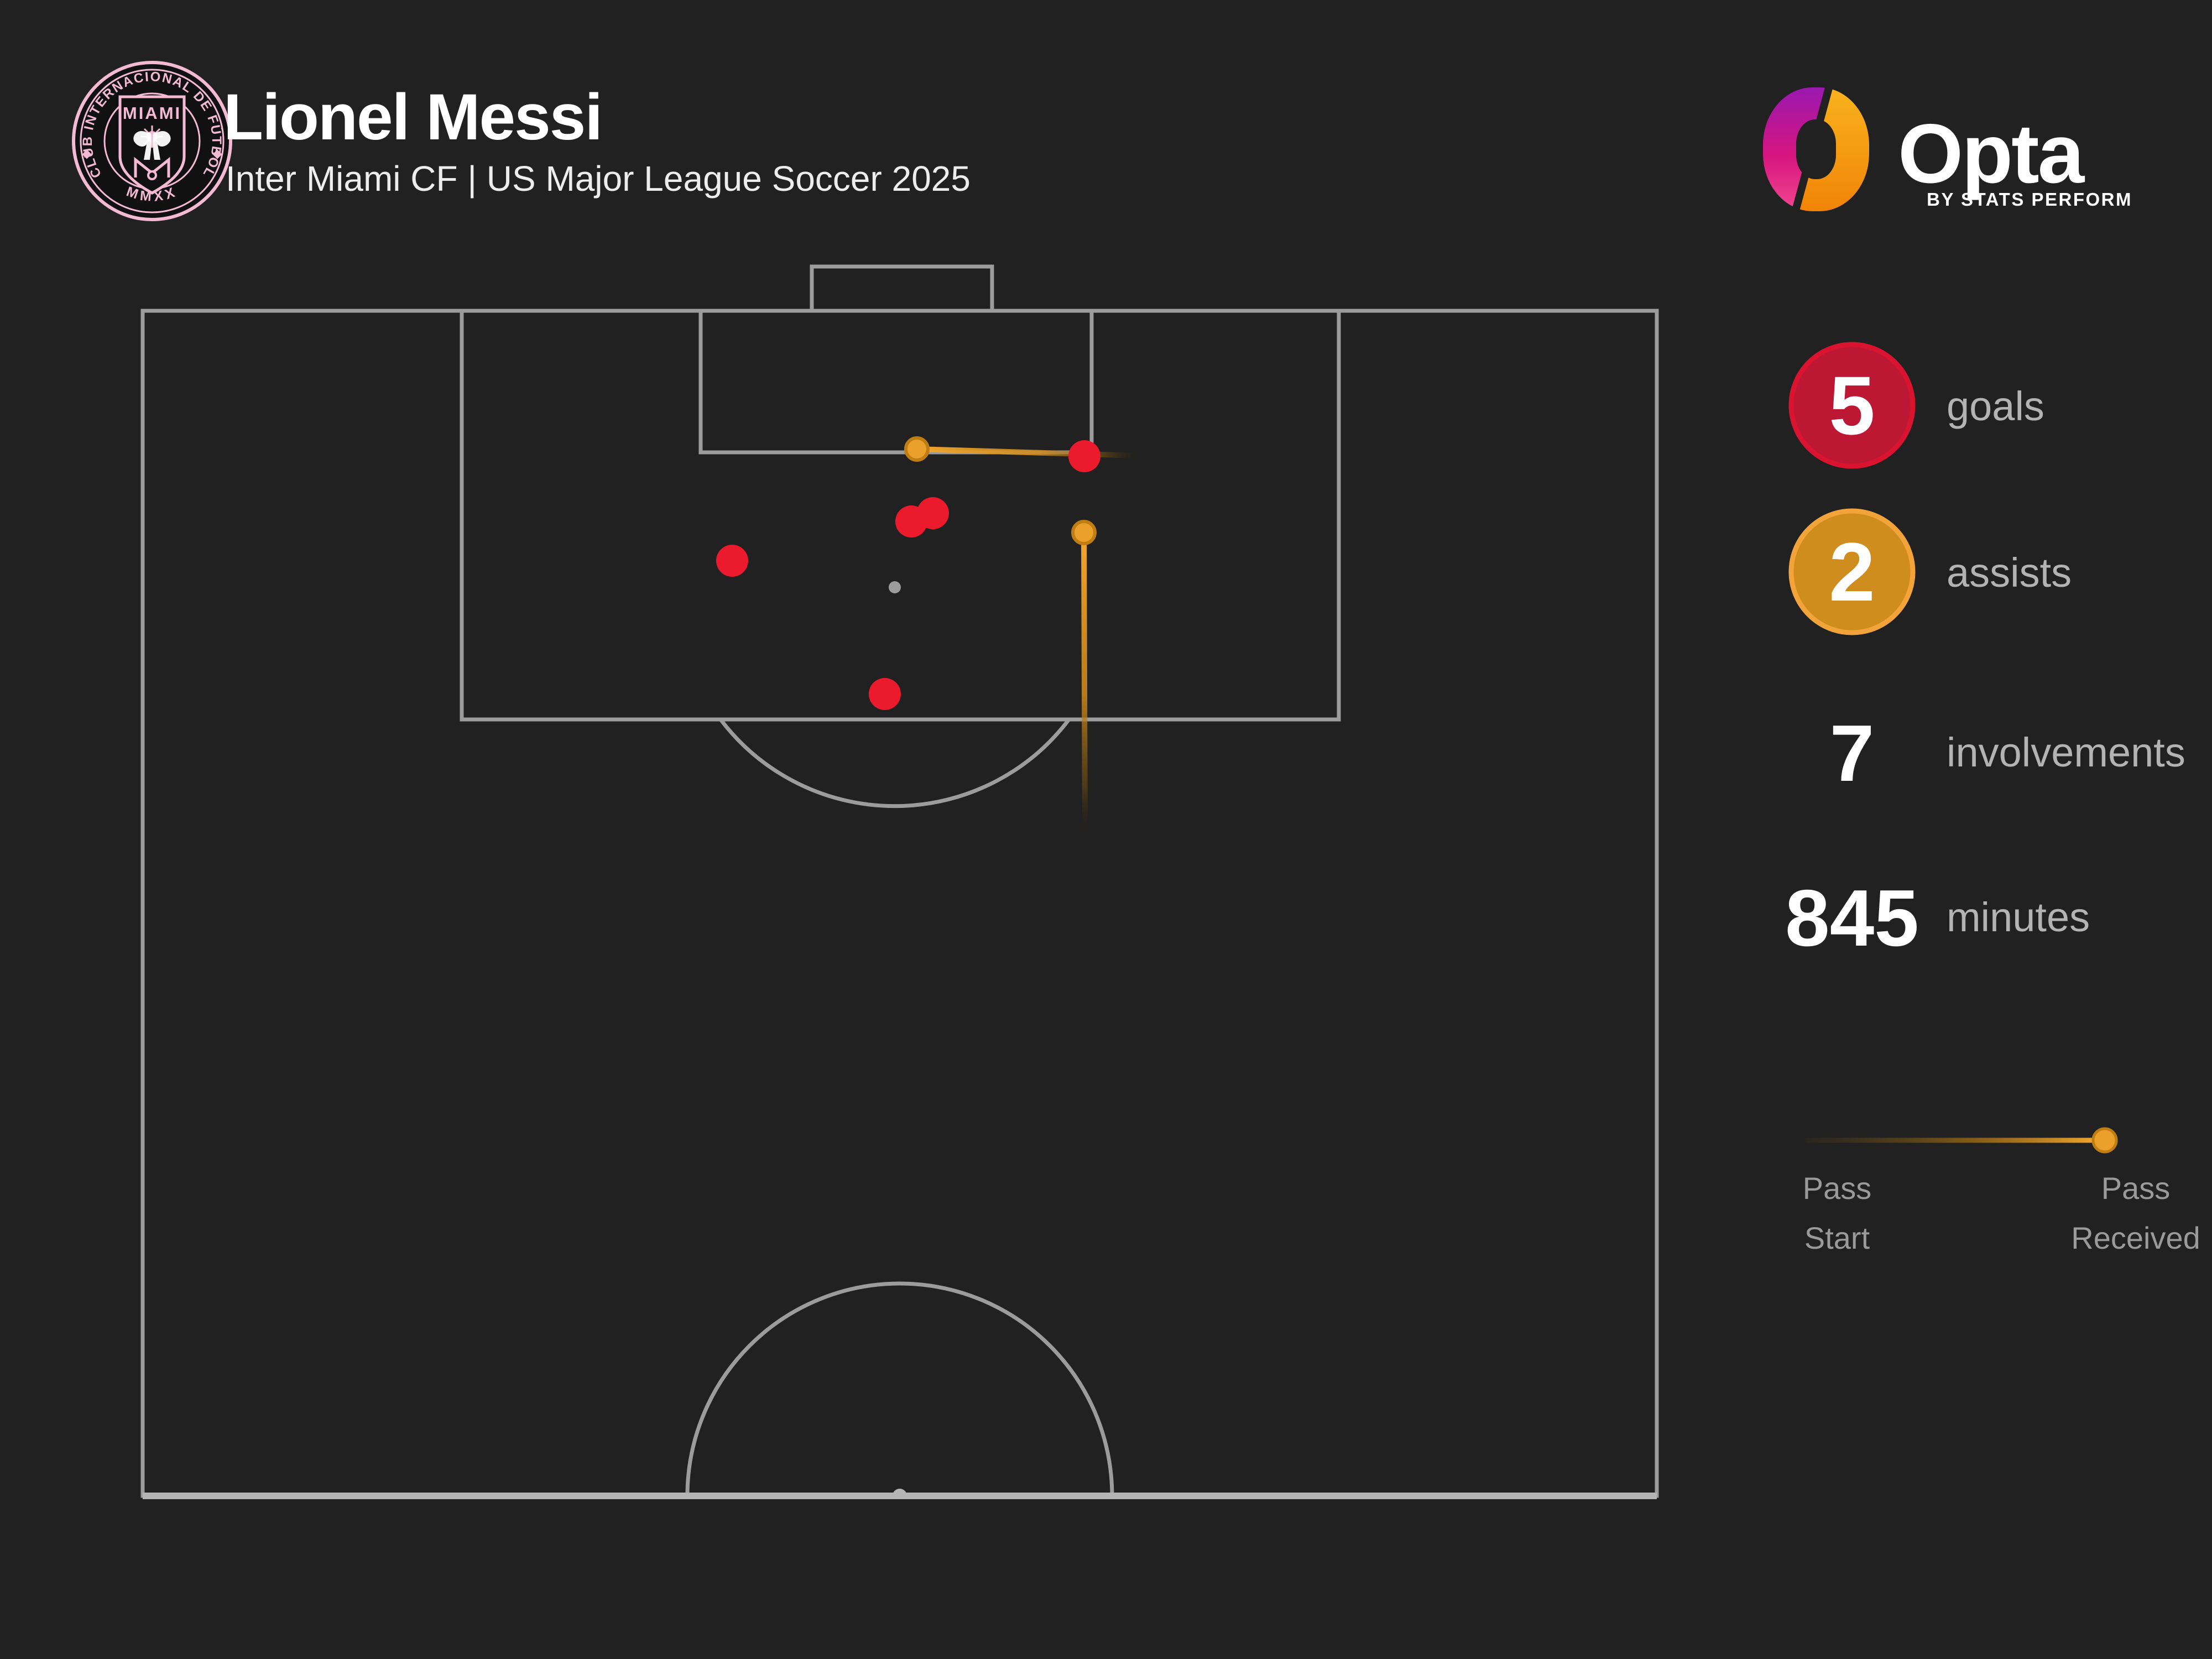 This screenshot has height=1659, width=2212. I want to click on event-layer, so click(928, 634).